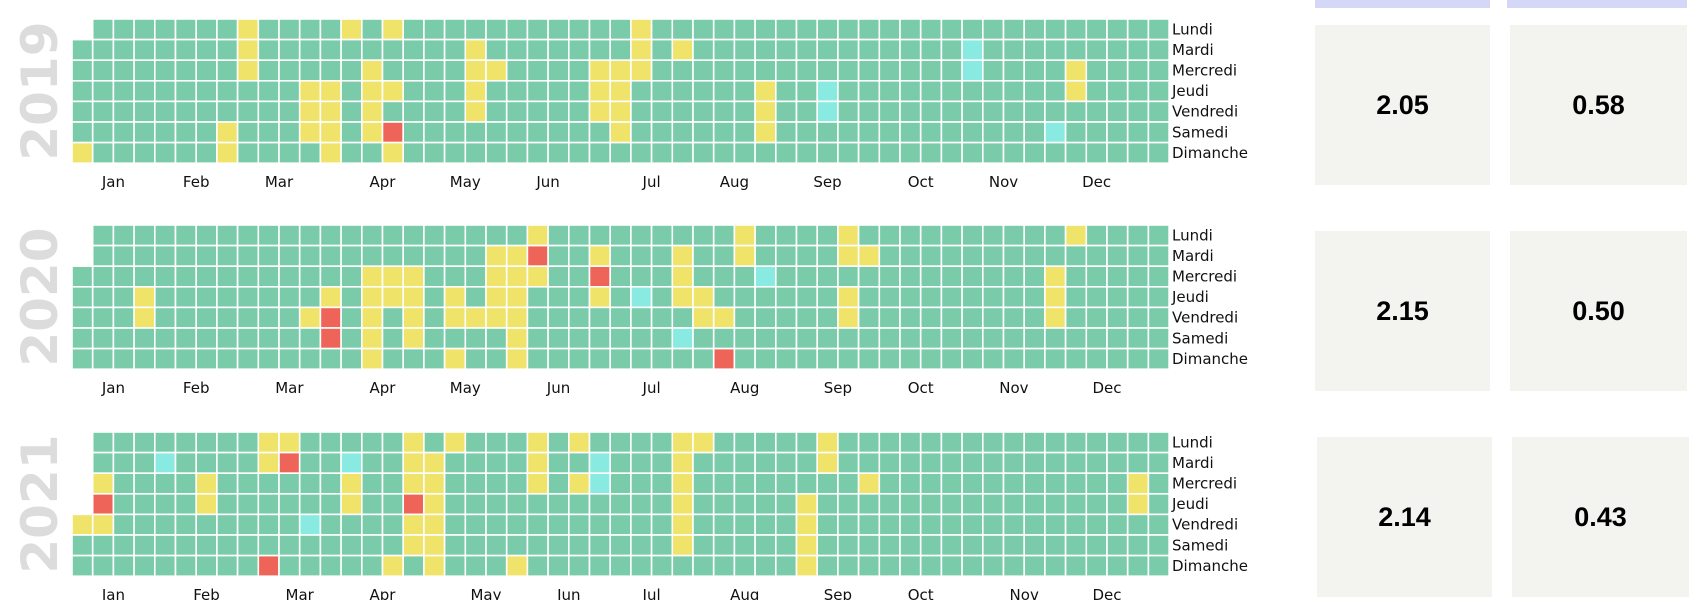 Image resolution: width=1696 pixels, height=600 pixels. I want to click on month-label: Dec, so click(1096, 182).